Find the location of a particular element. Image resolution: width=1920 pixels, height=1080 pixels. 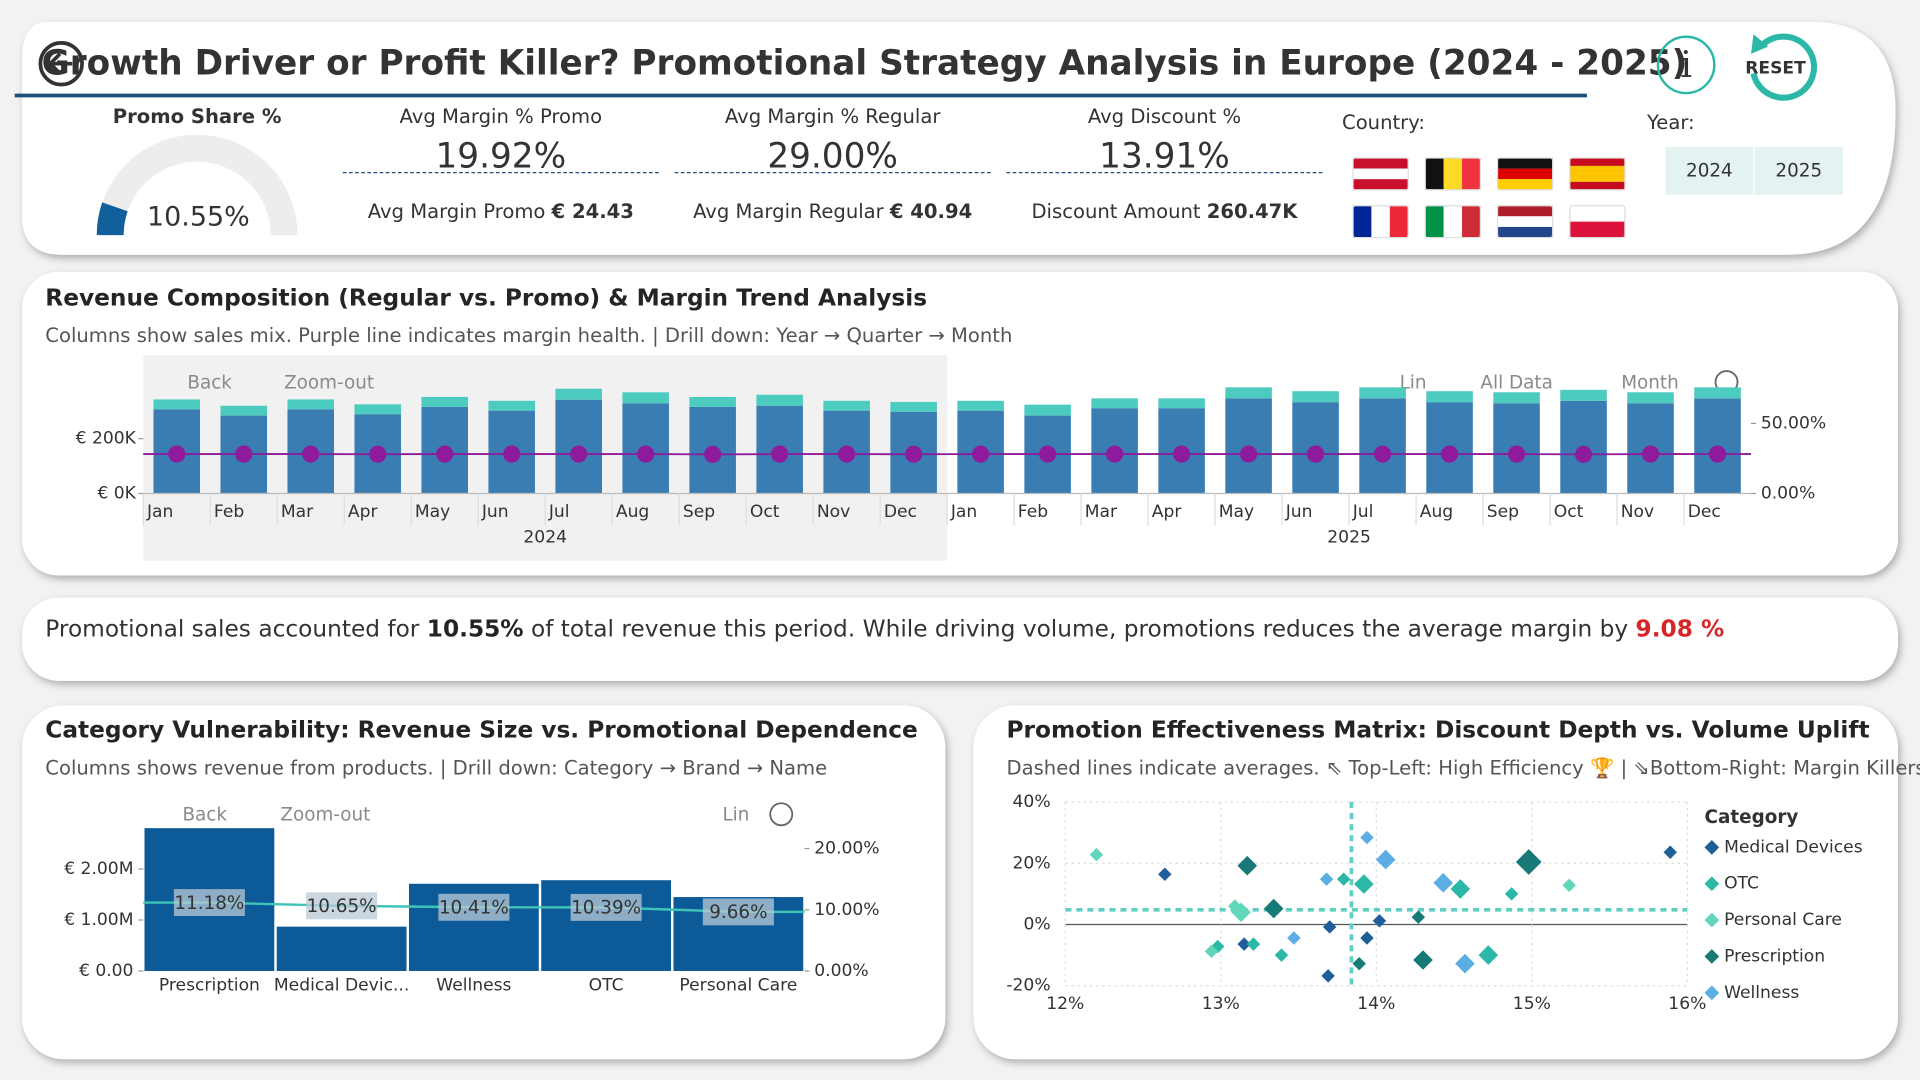

back-button is located at coordinates (61, 64).